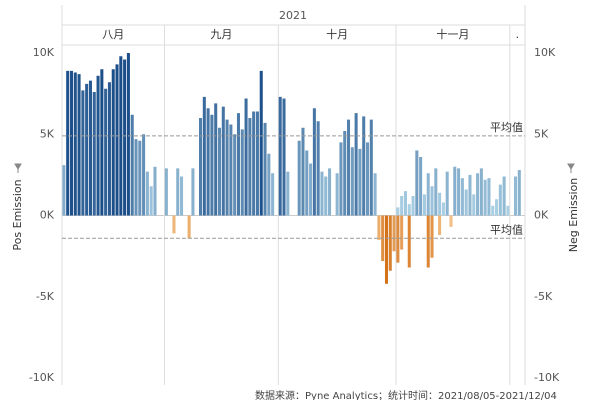 The width and height of the screenshot is (600, 400). I want to click on y2-axis-title: Neg Emission, so click(573, 215).